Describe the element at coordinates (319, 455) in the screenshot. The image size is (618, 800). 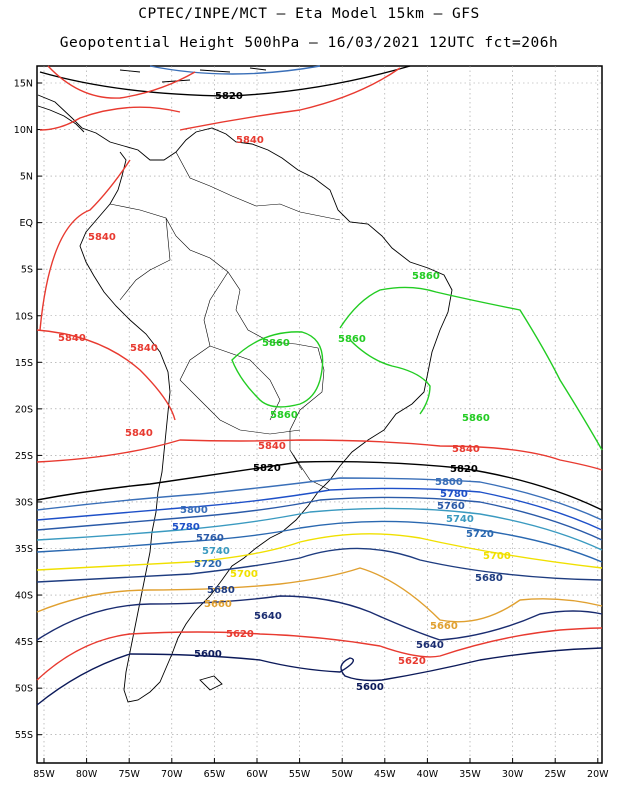
I see `contour-5840-main` at that location.